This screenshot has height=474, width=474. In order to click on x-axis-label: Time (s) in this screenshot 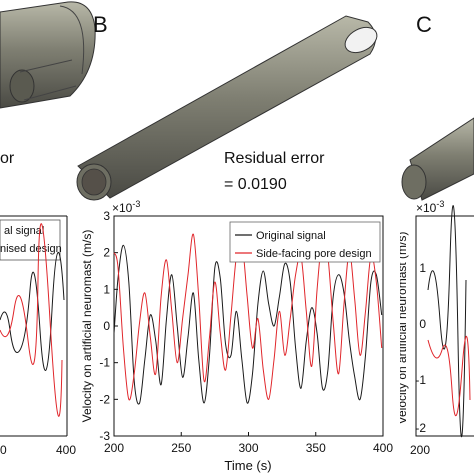, I will do `click(247, 465)`.